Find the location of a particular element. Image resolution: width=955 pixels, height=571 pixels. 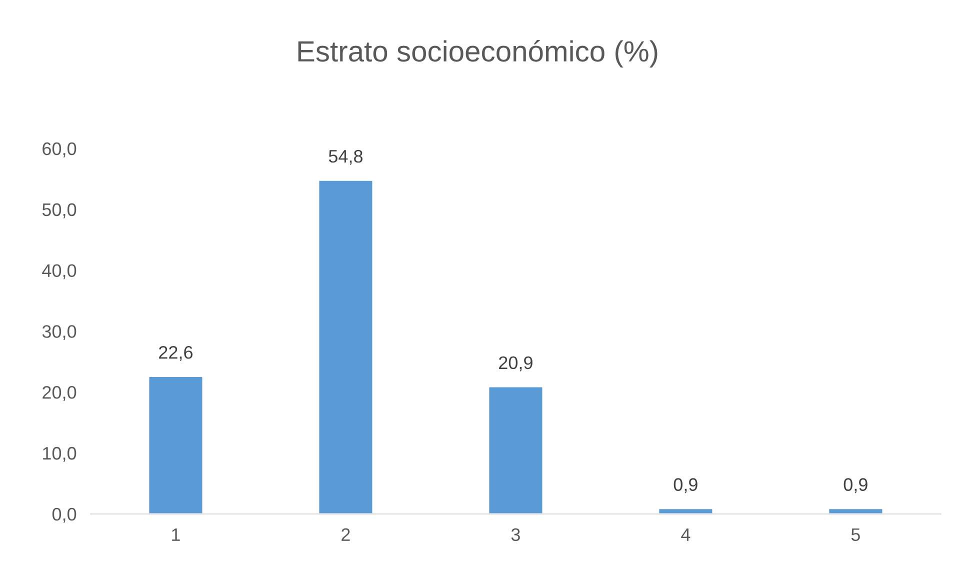

y-tick-label: 20,0 is located at coordinates (59, 393).